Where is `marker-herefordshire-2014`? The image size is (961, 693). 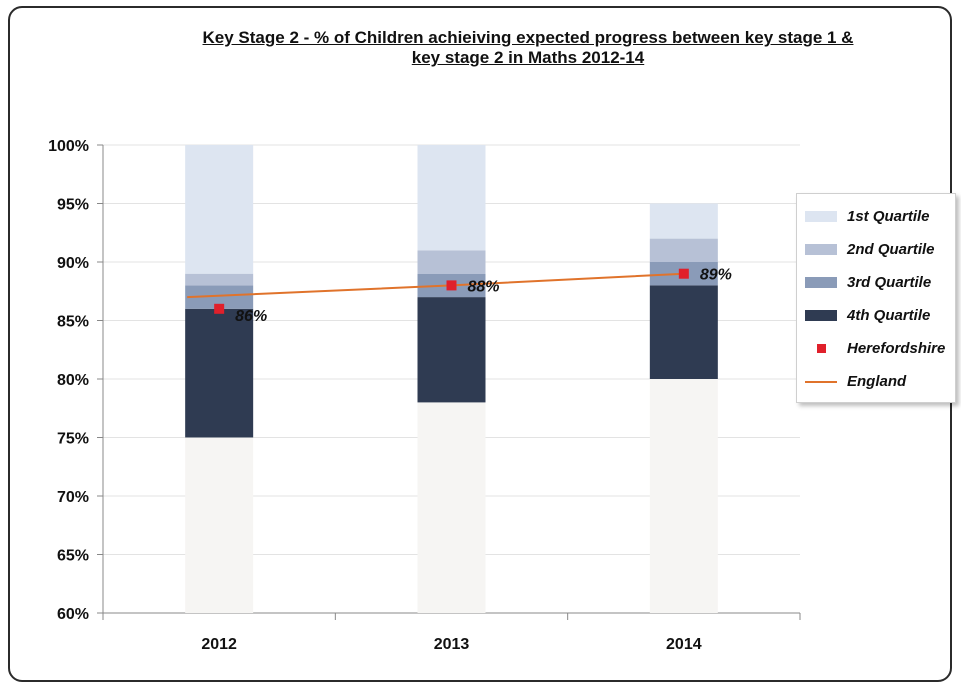
marker-herefordshire-2014 is located at coordinates (683, 273).